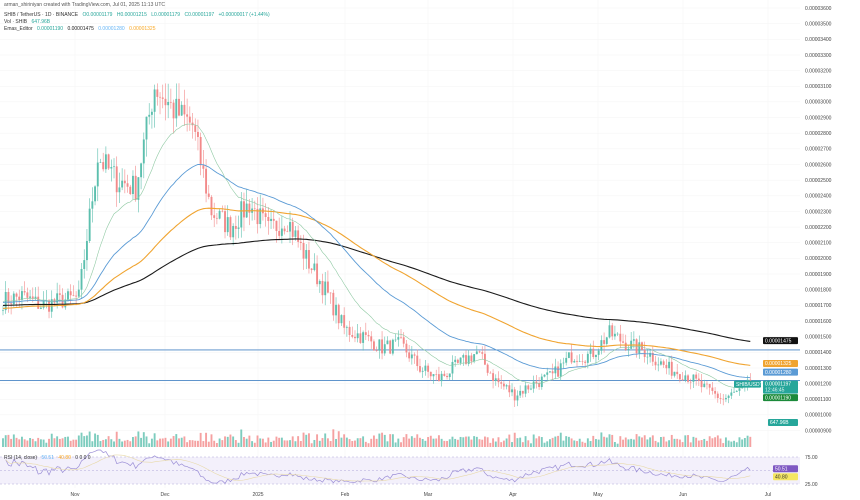 This screenshot has height=500, width=860. Describe the element at coordinates (780, 387) in the screenshot. I see `last-price-label` at that location.